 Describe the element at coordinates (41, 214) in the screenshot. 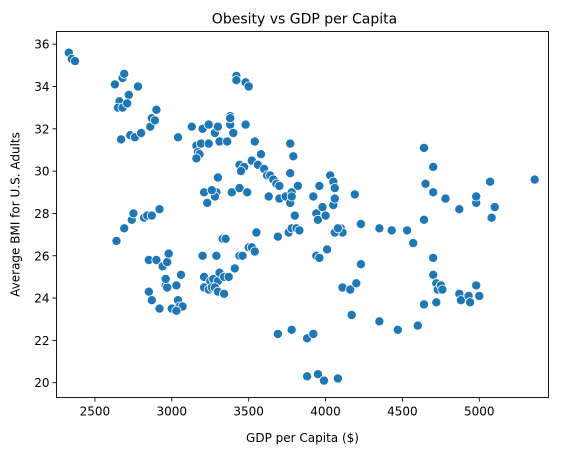

I see `y-tick-label: 28` at that location.